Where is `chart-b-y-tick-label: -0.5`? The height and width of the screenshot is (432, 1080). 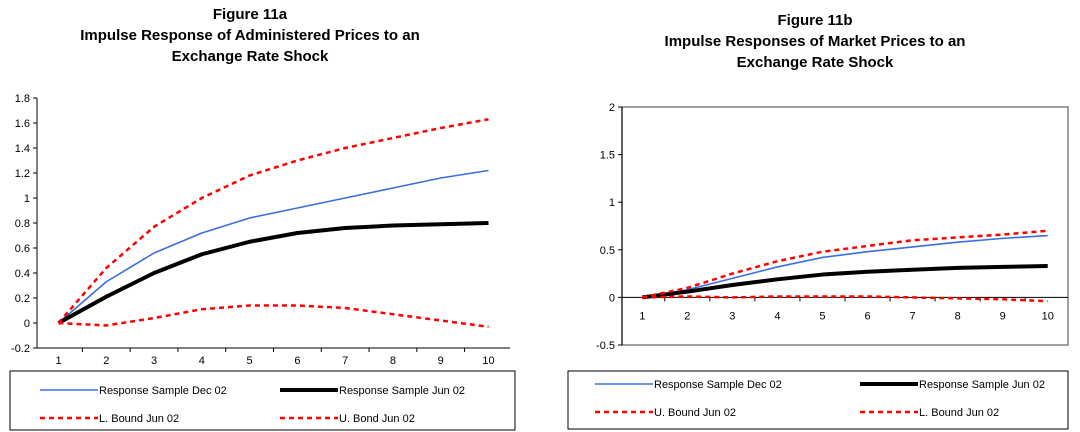
chart-b-y-tick-label: -0.5 is located at coordinates (605, 346).